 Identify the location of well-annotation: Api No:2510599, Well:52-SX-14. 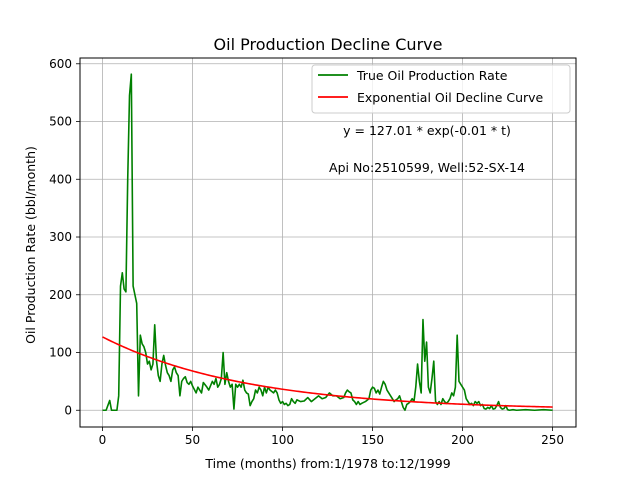
(427, 167).